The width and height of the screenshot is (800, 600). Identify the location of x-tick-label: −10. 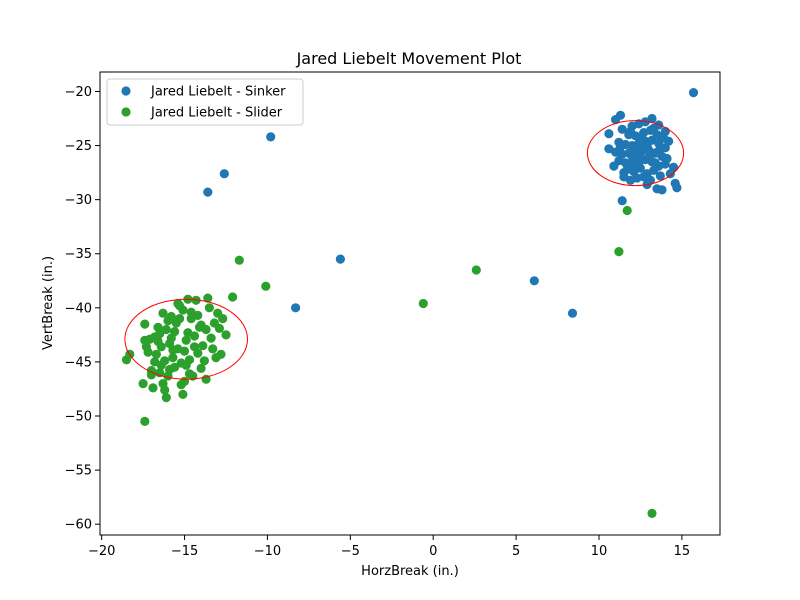
(267, 551).